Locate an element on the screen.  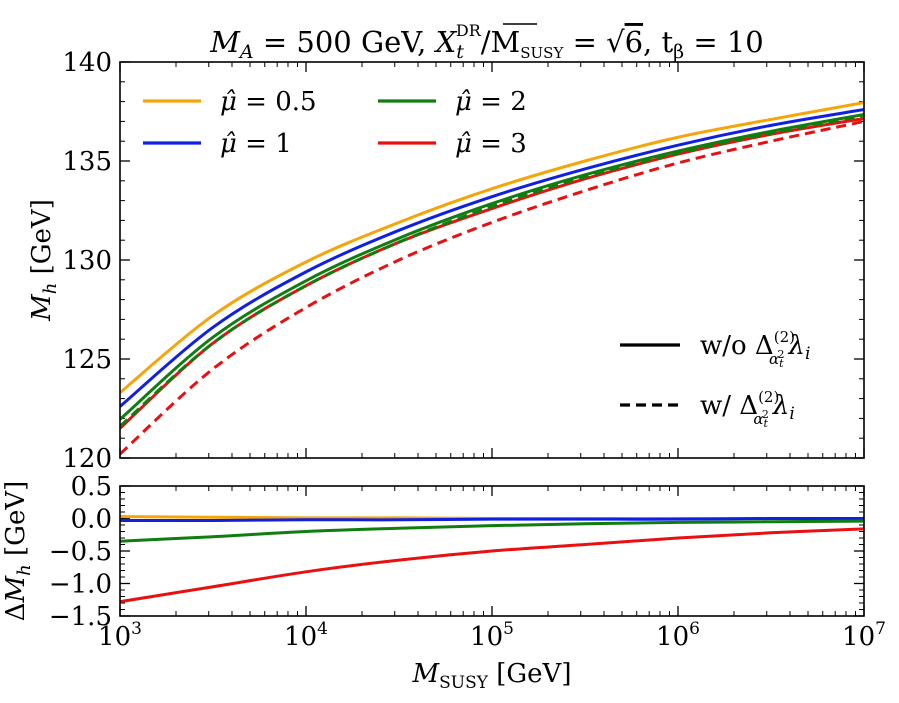
chart-title: MA = 500 GeV, XtDR/MSUSY = √6, tβ = 10 is located at coordinates (486, 42).